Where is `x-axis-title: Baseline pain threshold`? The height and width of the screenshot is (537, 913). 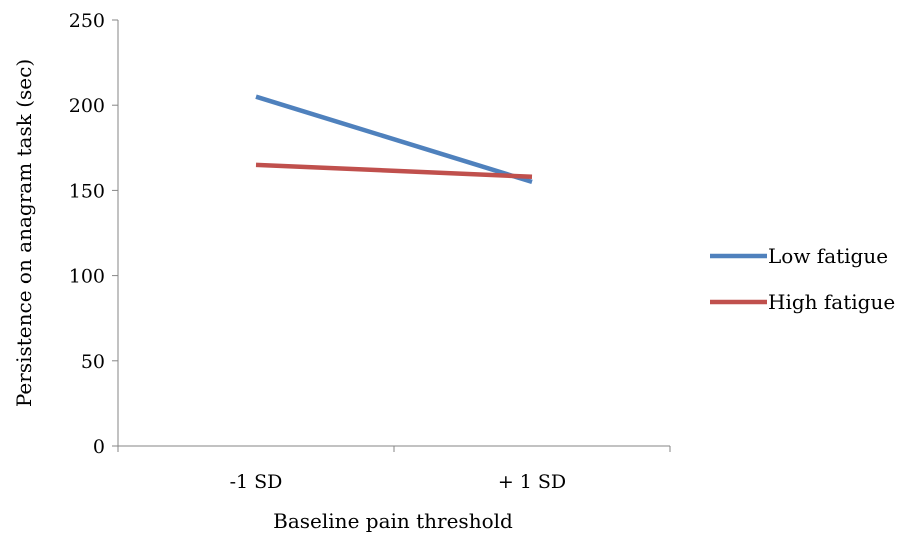
x-axis-title: Baseline pain threshold is located at coordinates (393, 521).